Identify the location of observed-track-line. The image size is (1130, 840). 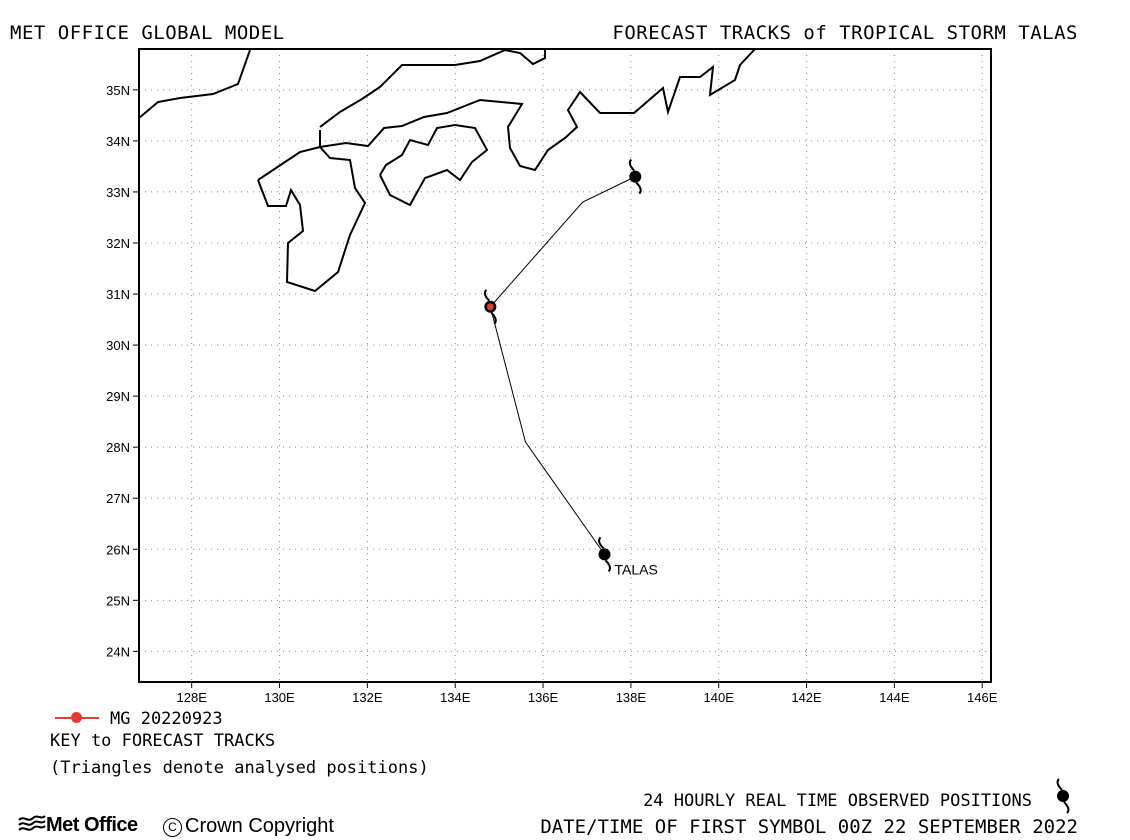
(562, 365).